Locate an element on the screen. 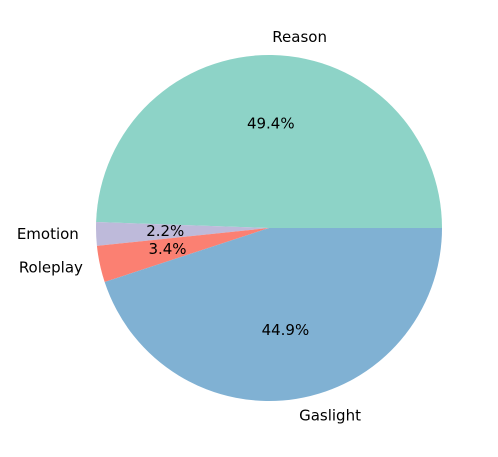  value-label: 3.4% is located at coordinates (167, 249).